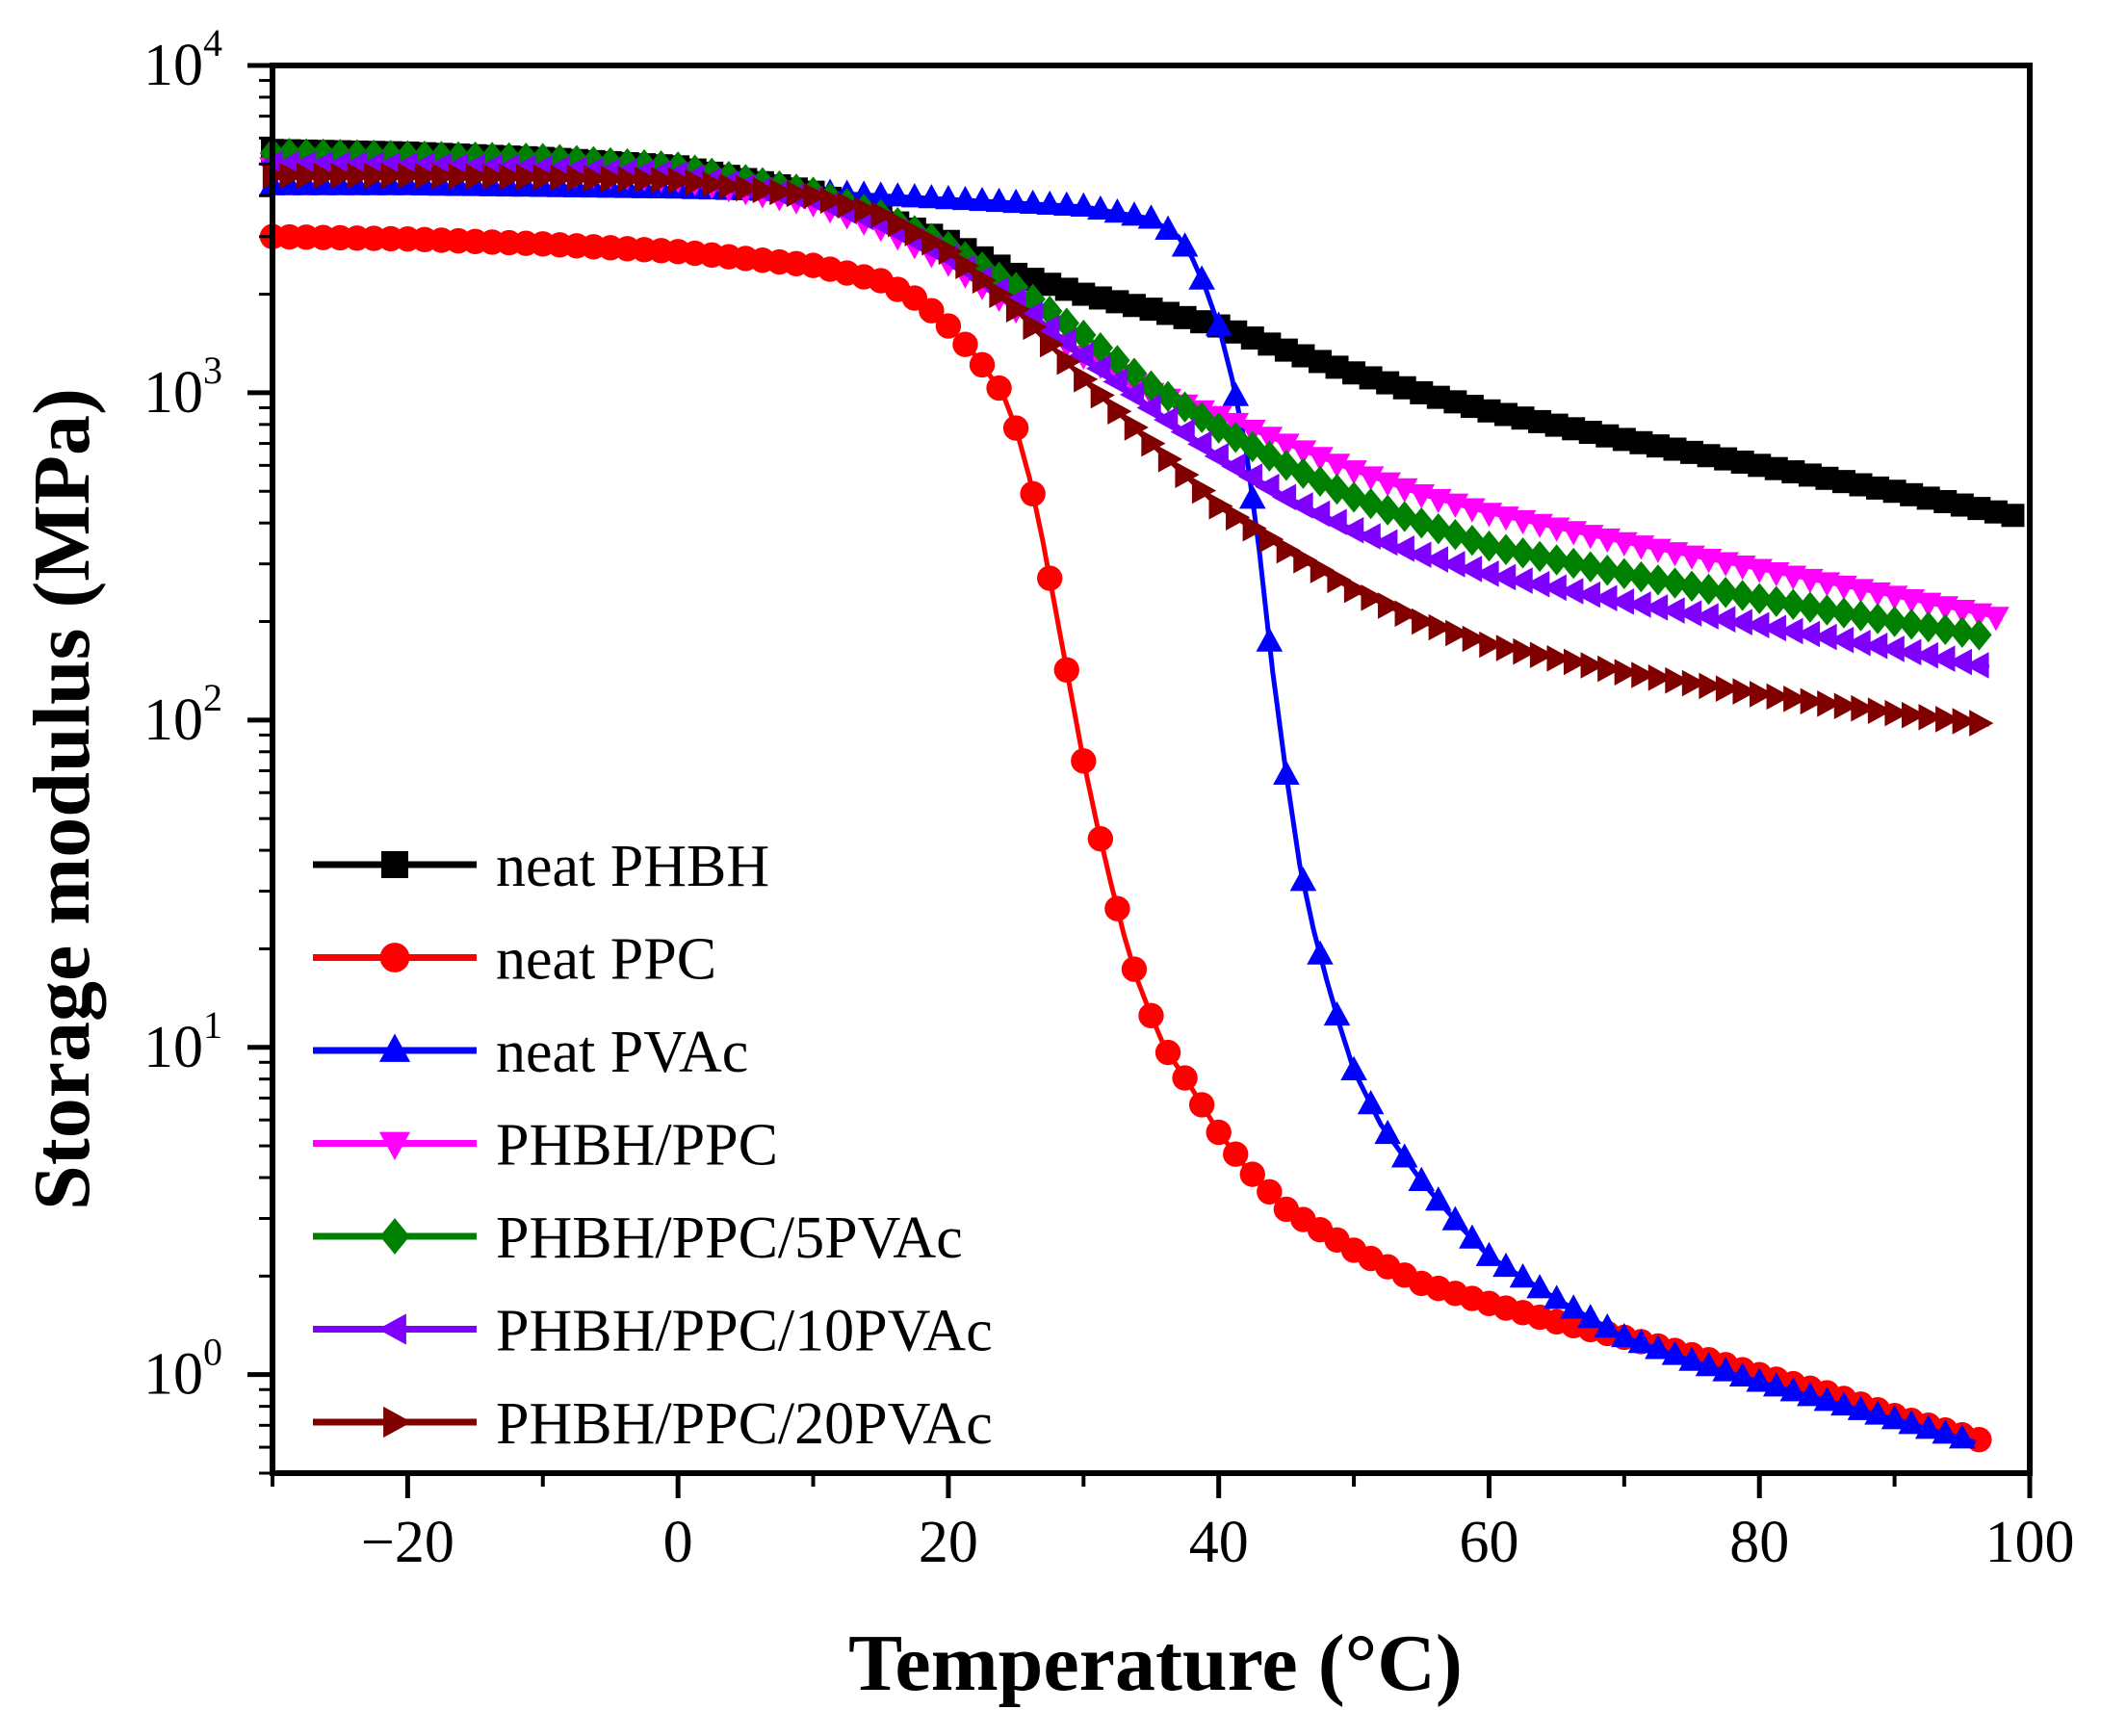  I want to click on y-tick-label: 10², so click(182, 715).